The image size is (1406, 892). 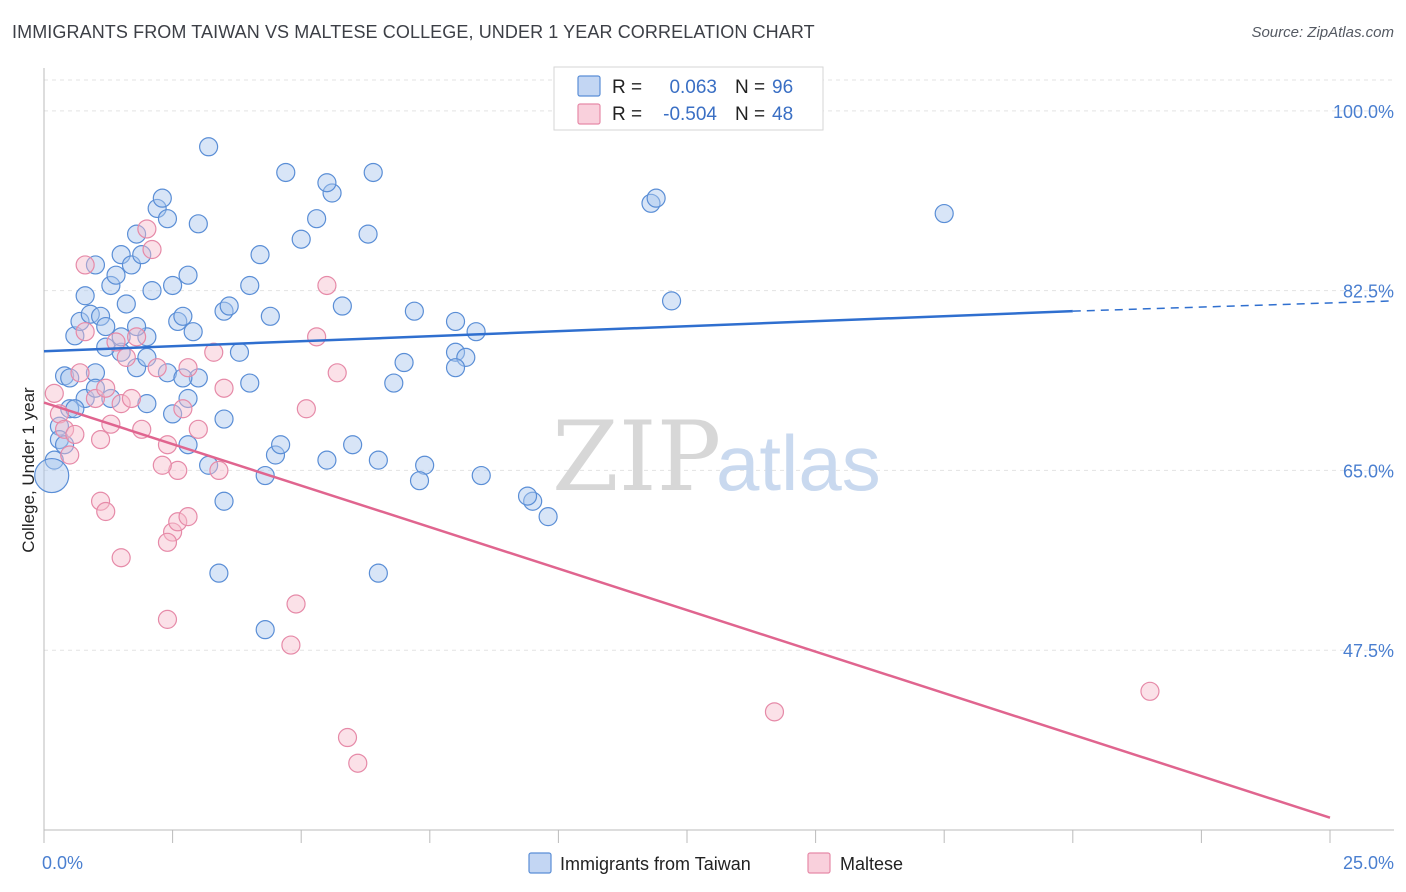 What do you see at coordinates (1368, 471) in the screenshot?
I see `y-tick-label: 65.0%` at bounding box center [1368, 471].